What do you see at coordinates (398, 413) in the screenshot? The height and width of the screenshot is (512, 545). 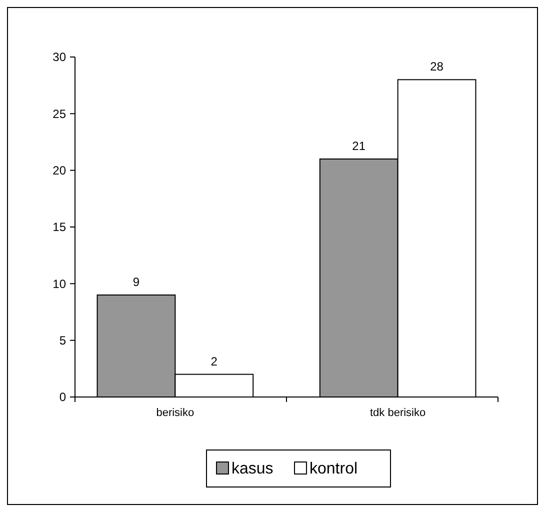 I see `x-tick-label: tdk berisiko` at bounding box center [398, 413].